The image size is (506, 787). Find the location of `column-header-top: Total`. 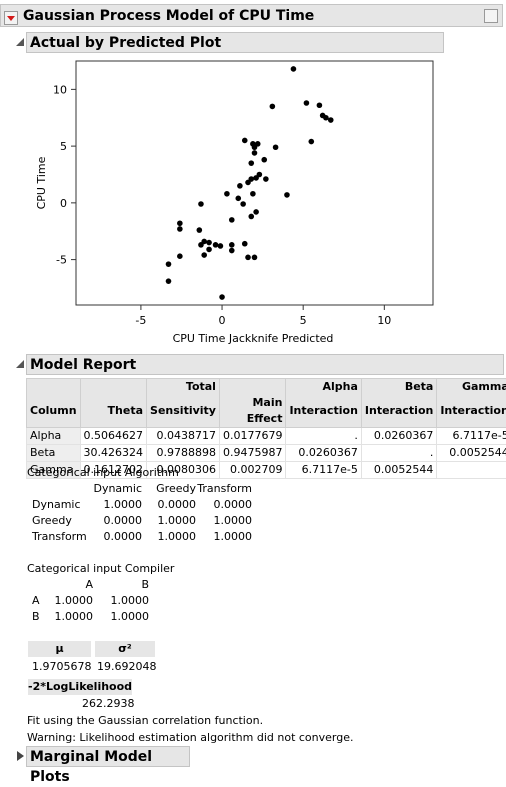

column-header-top: Total is located at coordinates (183, 387).